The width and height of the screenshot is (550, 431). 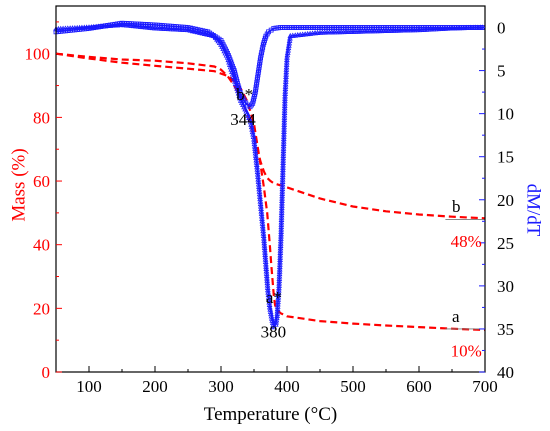 I want to click on y-axis-left-title: Mass (%), so click(x=18, y=184).